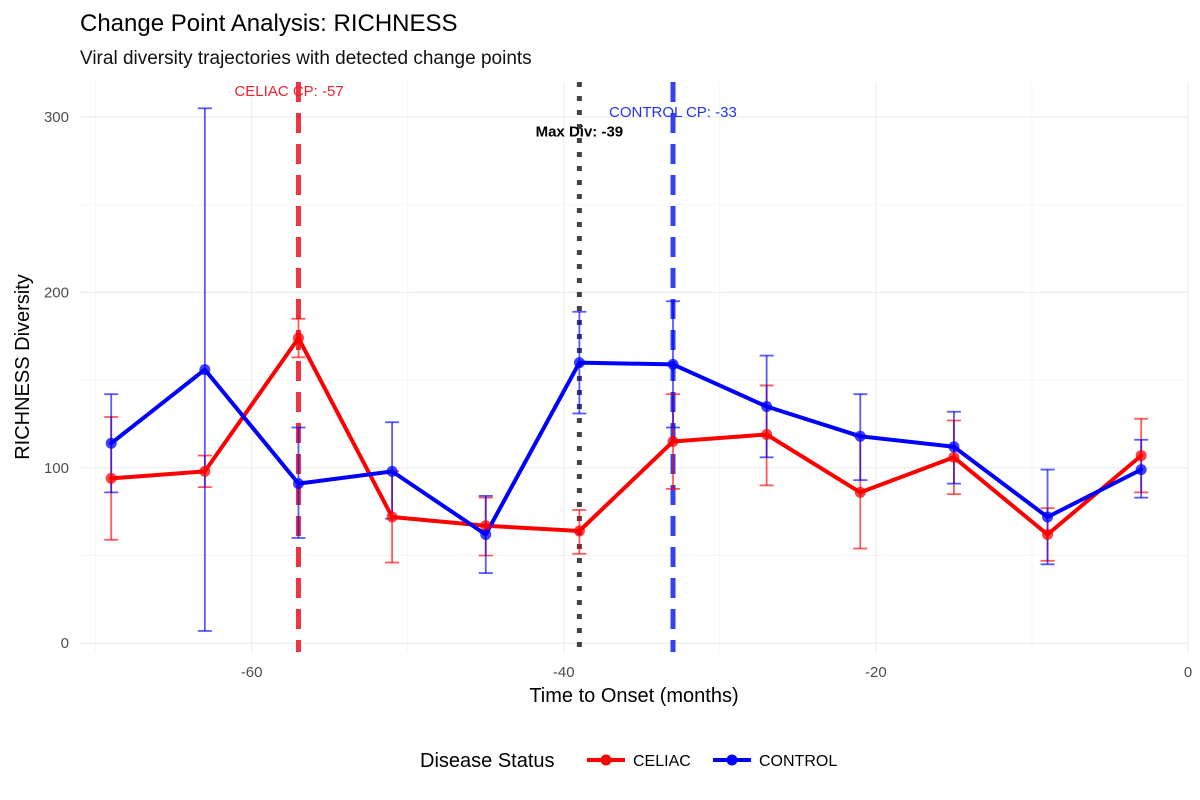 This screenshot has height=800, width=1200. Describe the element at coordinates (876, 672) in the screenshot. I see `x-tick-label: -20` at that location.